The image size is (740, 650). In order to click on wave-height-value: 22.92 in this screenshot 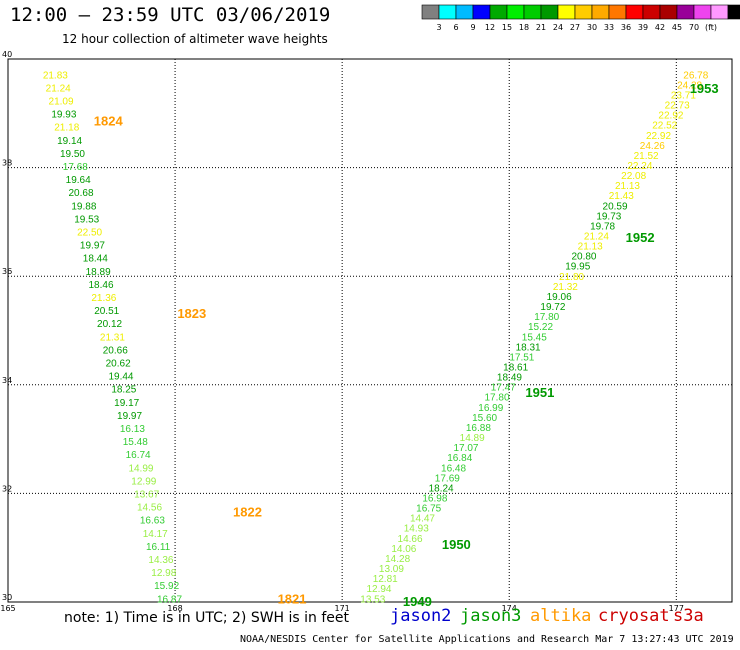, I will do `click(658, 136)`.